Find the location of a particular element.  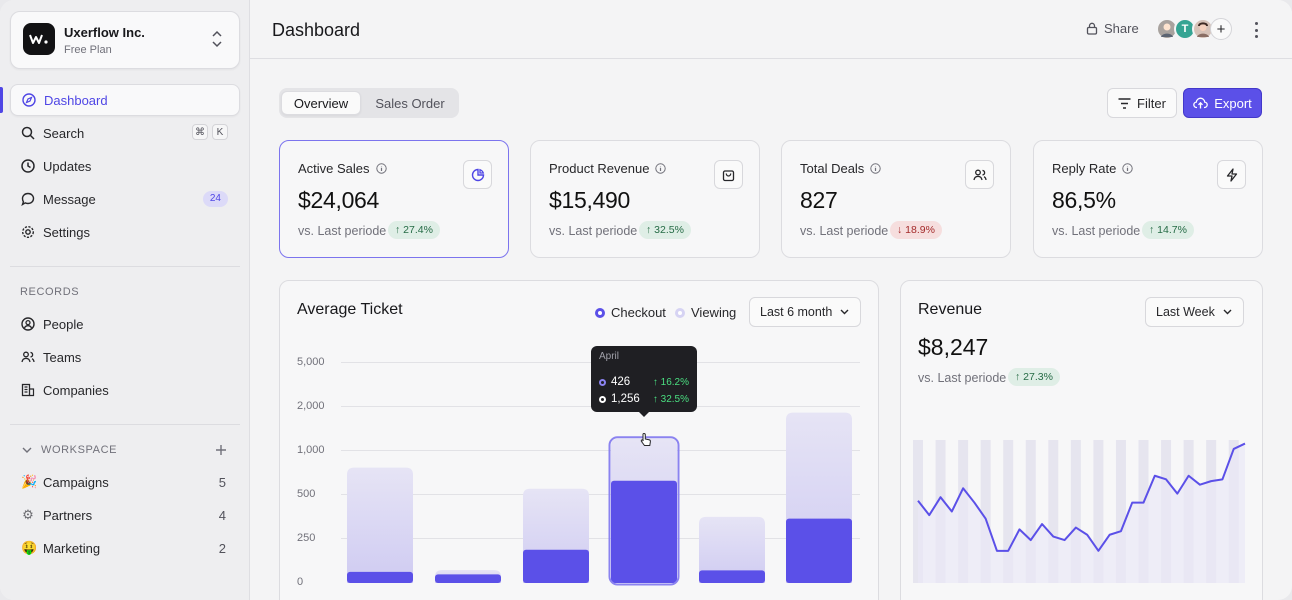

sidebar-item-message: Message 24 is located at coordinates (125, 199).